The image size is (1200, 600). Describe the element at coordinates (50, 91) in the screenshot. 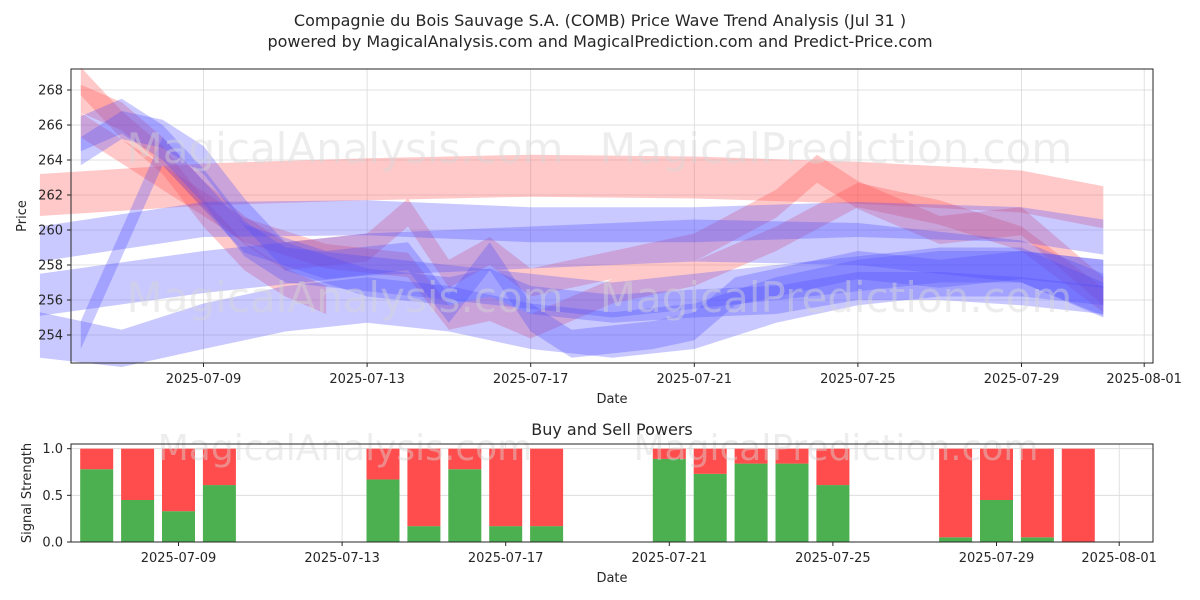

I see `price-y-tick-label: 268` at that location.